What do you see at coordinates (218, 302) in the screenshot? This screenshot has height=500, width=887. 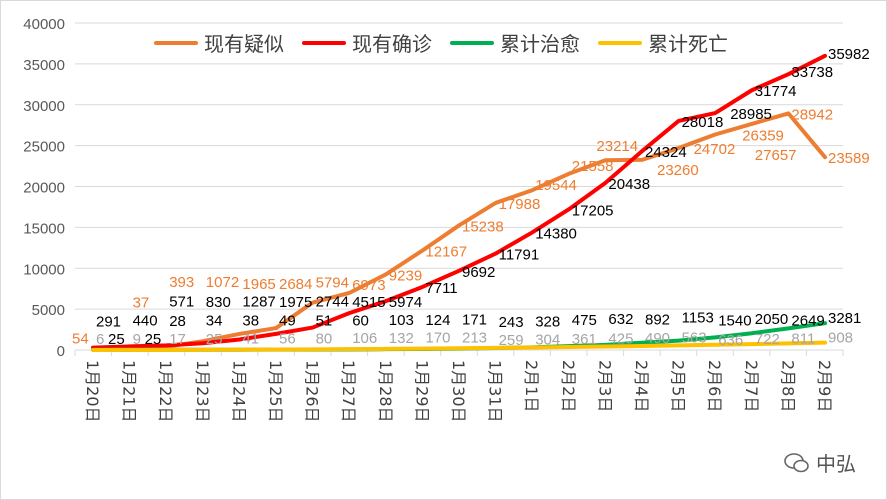 I see `data-label: 830` at bounding box center [218, 302].